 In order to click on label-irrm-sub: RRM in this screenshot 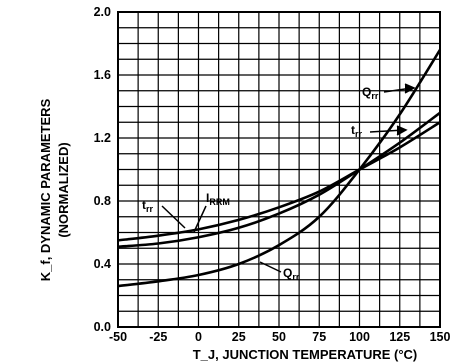, I will do `click(219, 202)`.